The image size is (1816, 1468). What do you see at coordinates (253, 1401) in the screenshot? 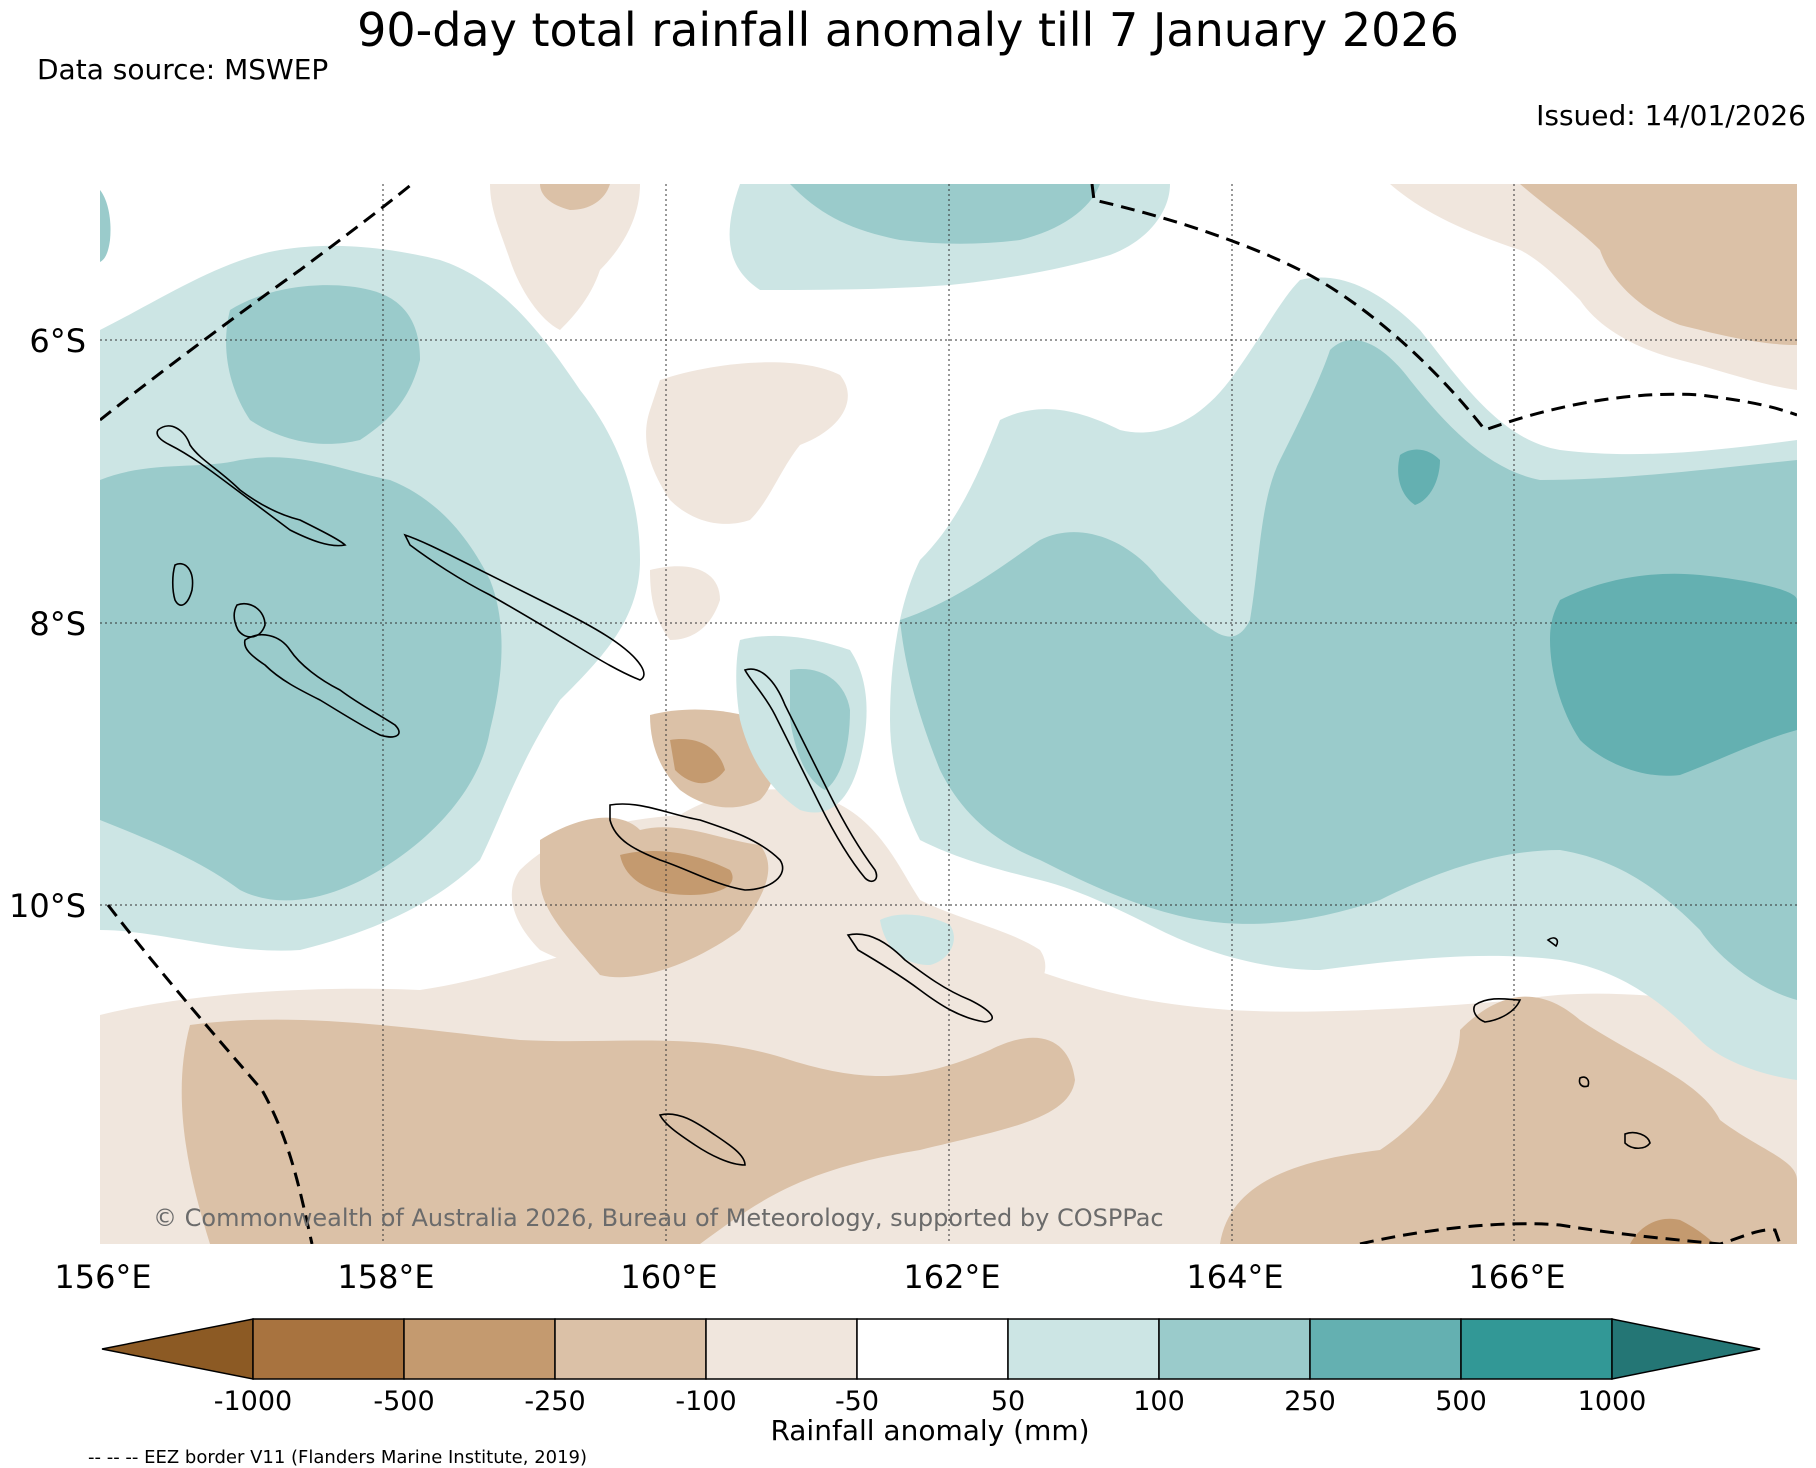
I see `cb-tick-label: -1000` at bounding box center [253, 1401].